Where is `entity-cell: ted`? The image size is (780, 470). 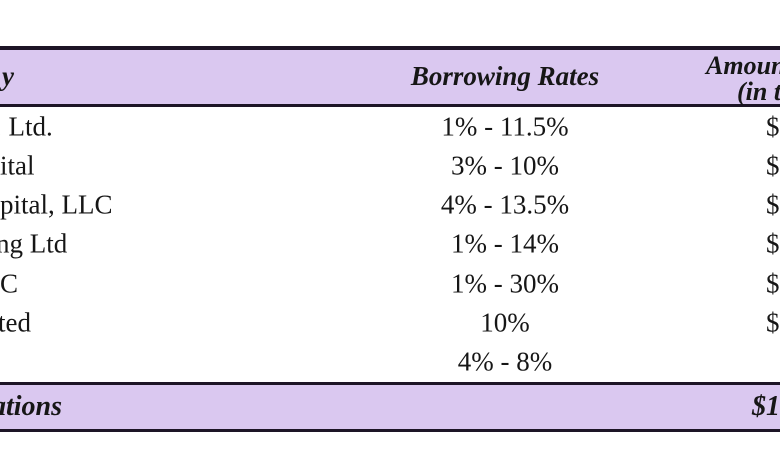
entity-cell: ted is located at coordinates (15, 322).